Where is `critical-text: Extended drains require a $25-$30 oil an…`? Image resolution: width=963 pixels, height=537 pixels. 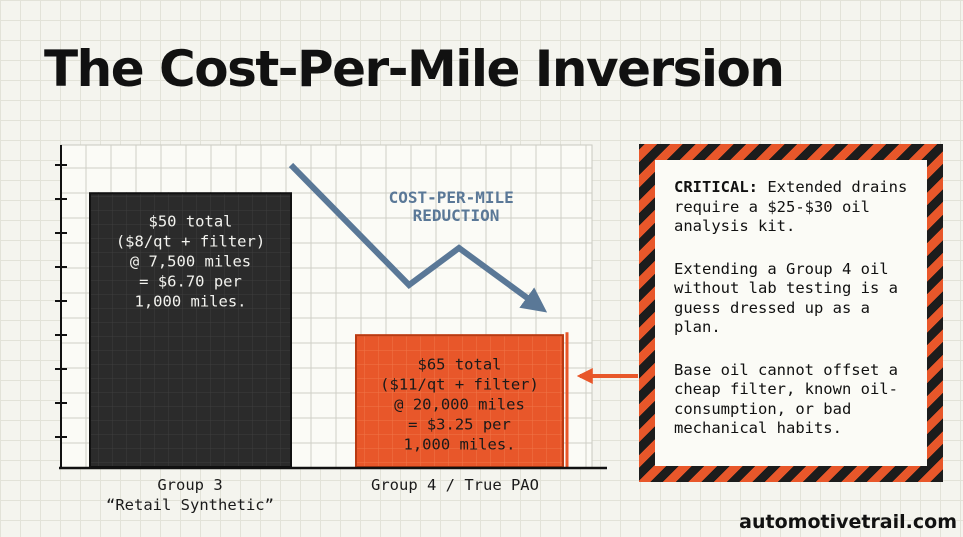 critical-text: Extended drains require a $25-$30 oil an… is located at coordinates (791, 206).